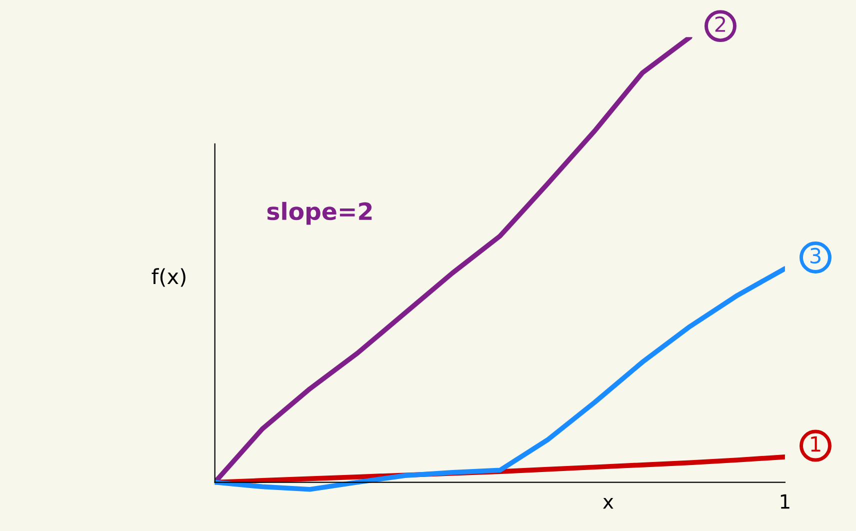 This screenshot has height=531, width=856. Describe the element at coordinates (169, 277) in the screenshot. I see `y-axis-title: f(x)` at that location.